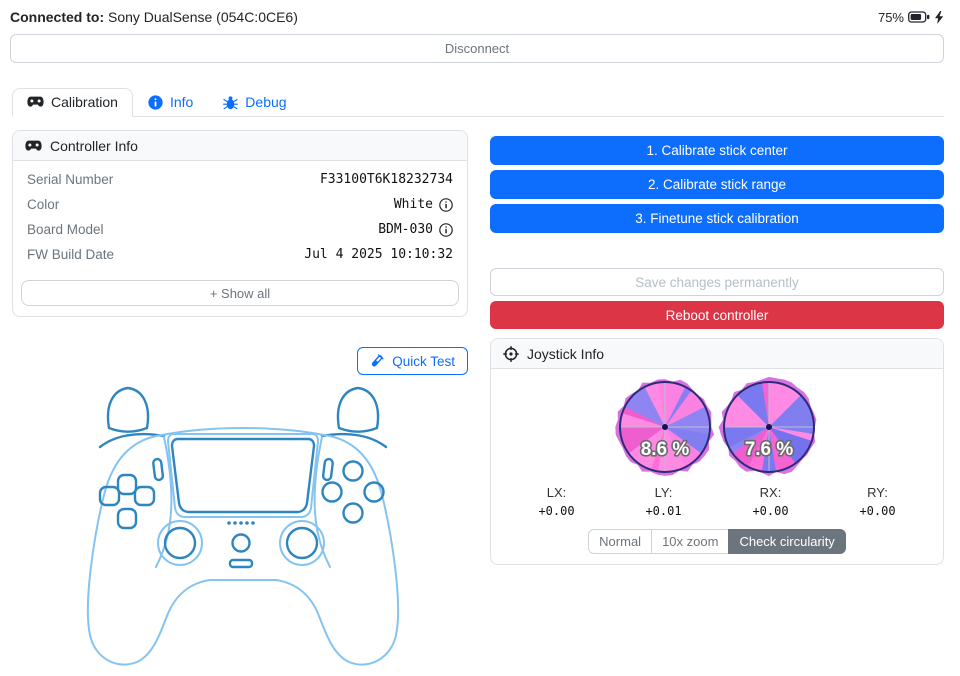 Image resolution: width=960 pixels, height=676 pixels. I want to click on calibrate-center-button: 1. Calibrate stick center, so click(717, 150).